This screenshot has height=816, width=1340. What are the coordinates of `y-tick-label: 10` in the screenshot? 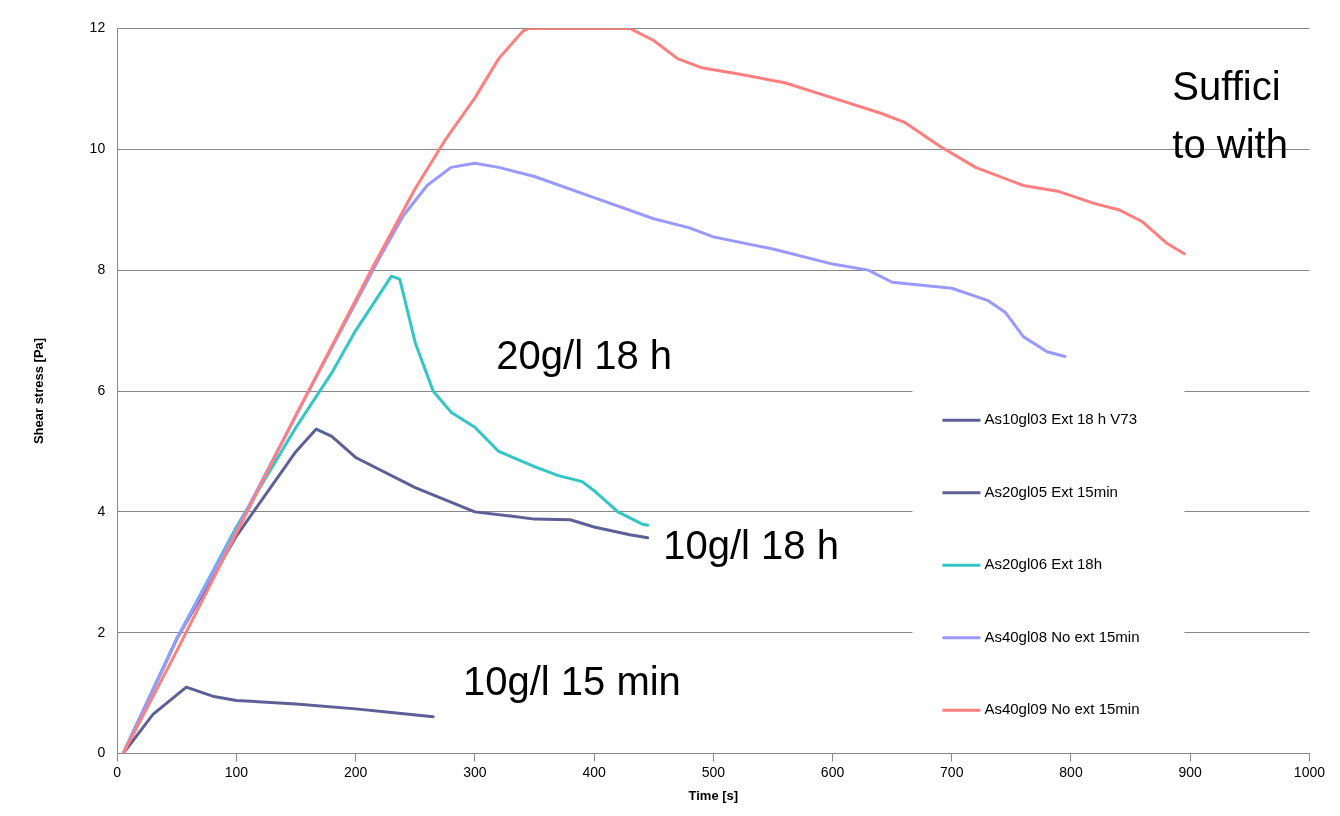 It's located at (97, 148).